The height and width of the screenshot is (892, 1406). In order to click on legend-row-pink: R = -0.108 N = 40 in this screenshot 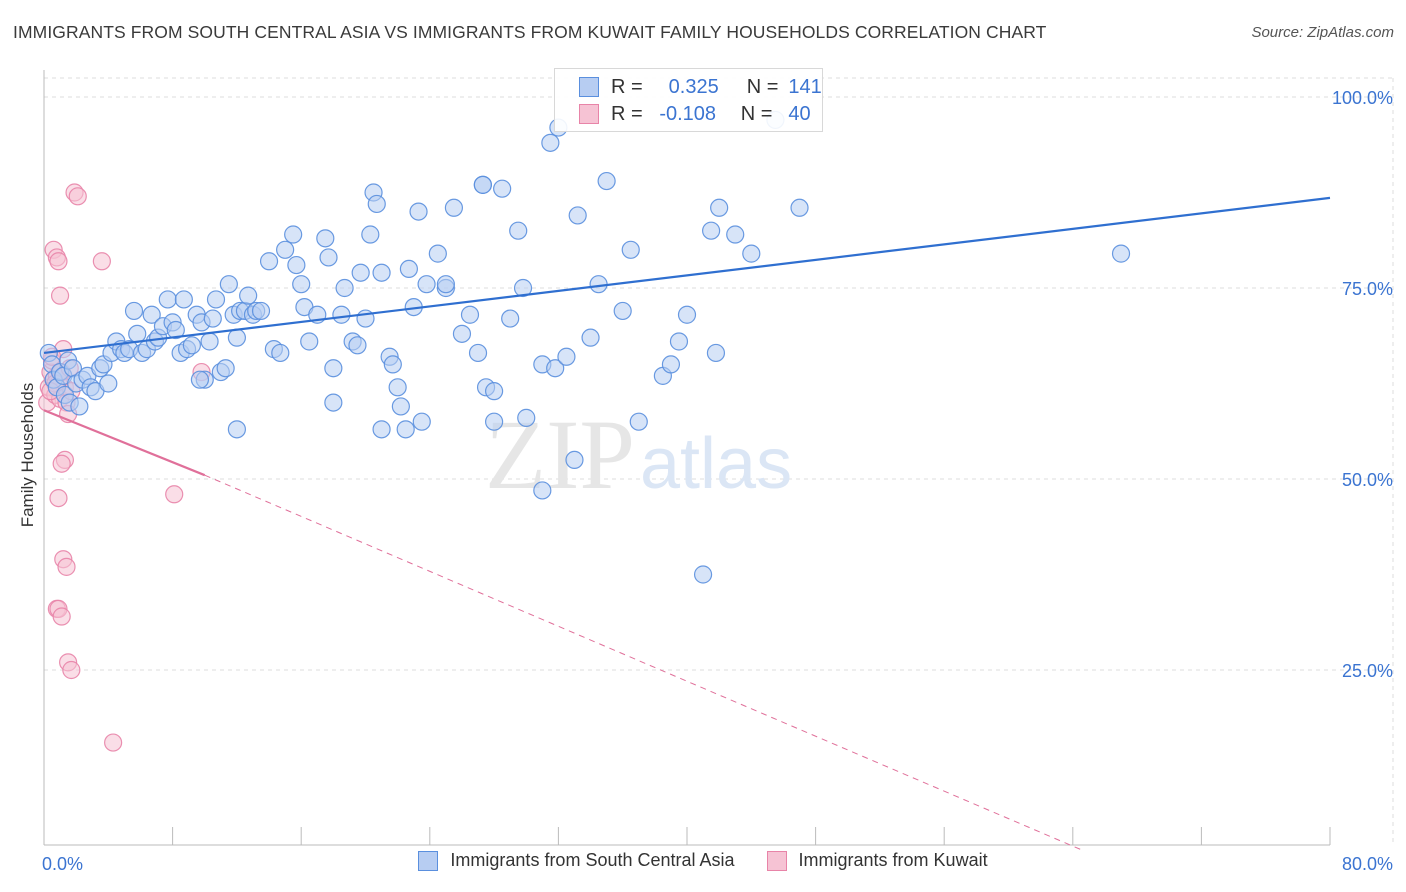, I will do `click(695, 114)`.